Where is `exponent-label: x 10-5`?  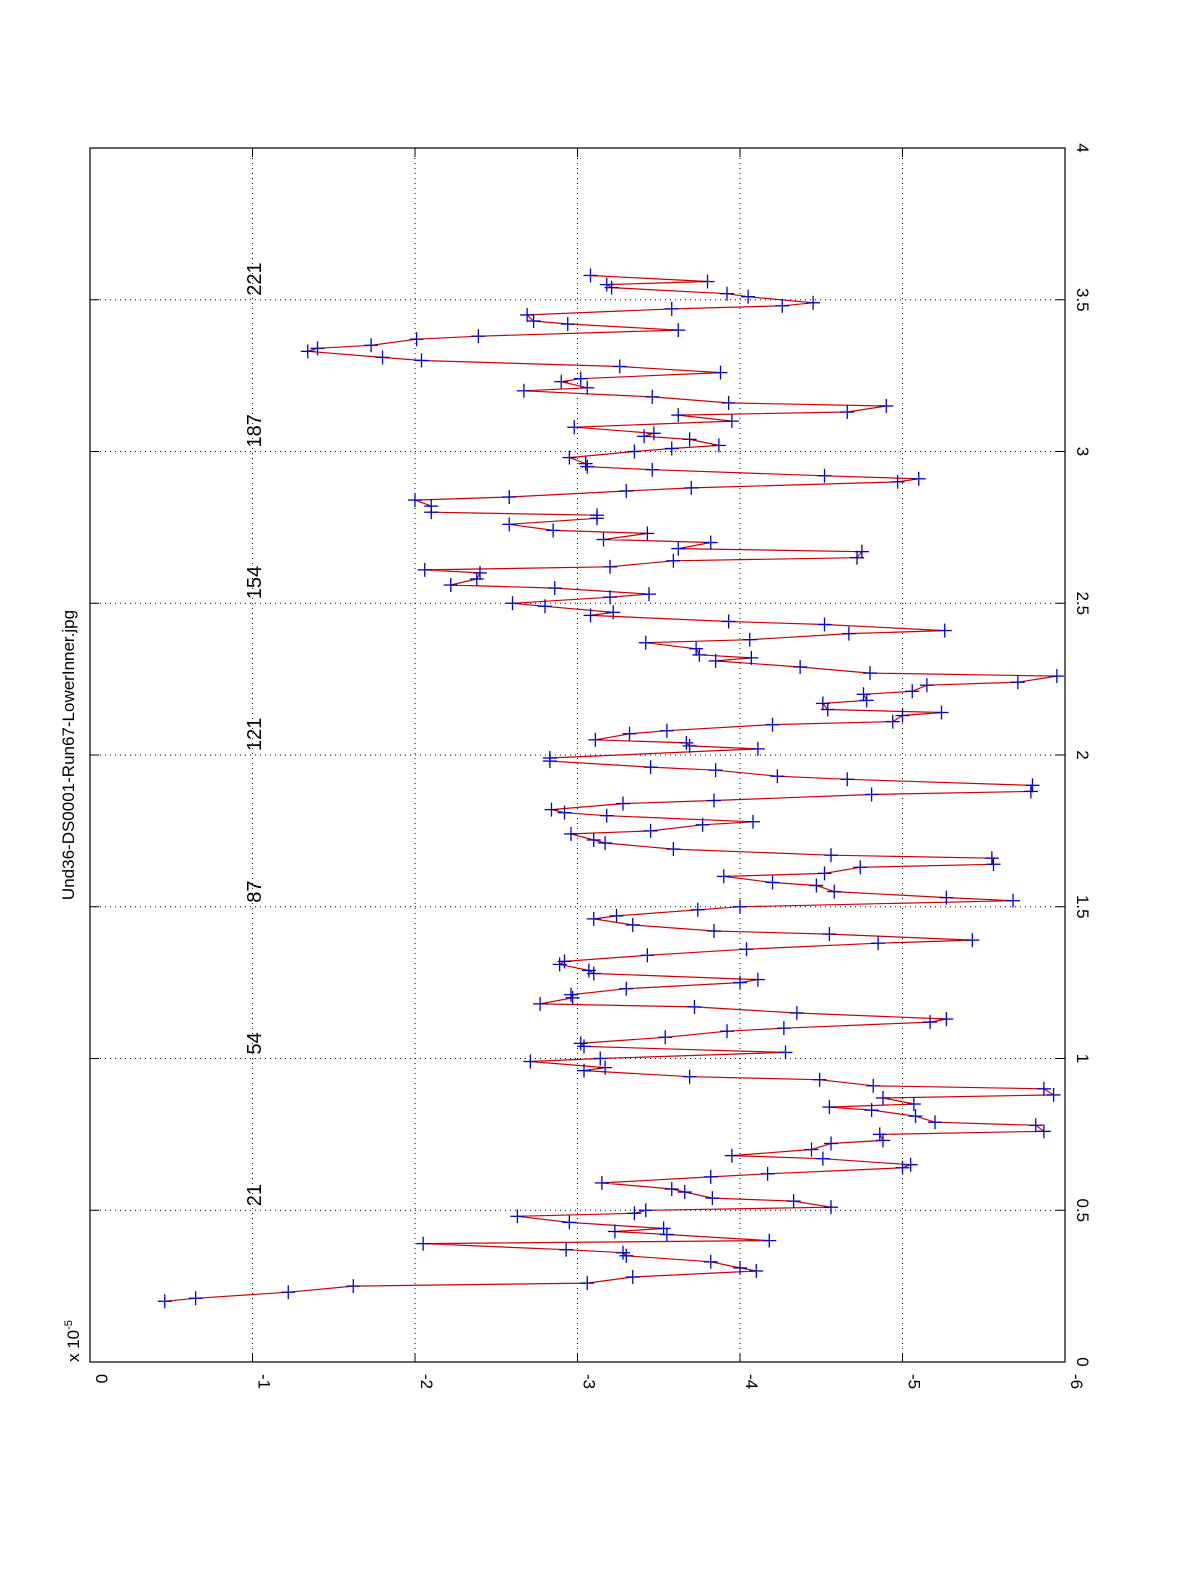
exponent-label: x 10-5 is located at coordinates (73, 1341).